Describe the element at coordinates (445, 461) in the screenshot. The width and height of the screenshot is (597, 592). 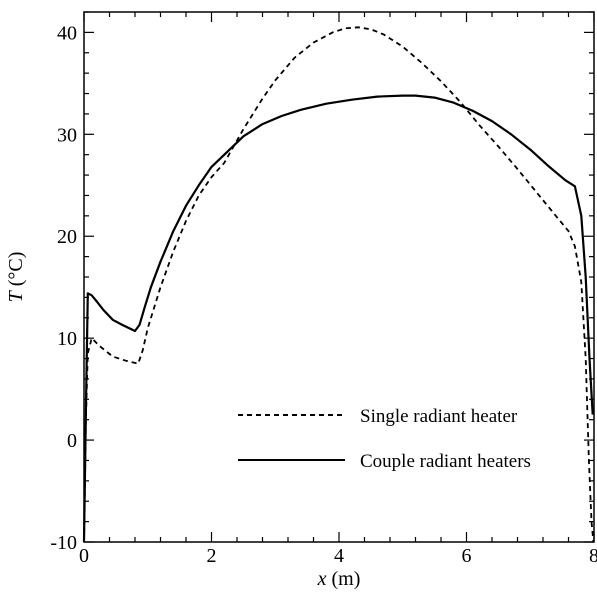
I see `legend-label-couple: Couple radiant heaters` at that location.